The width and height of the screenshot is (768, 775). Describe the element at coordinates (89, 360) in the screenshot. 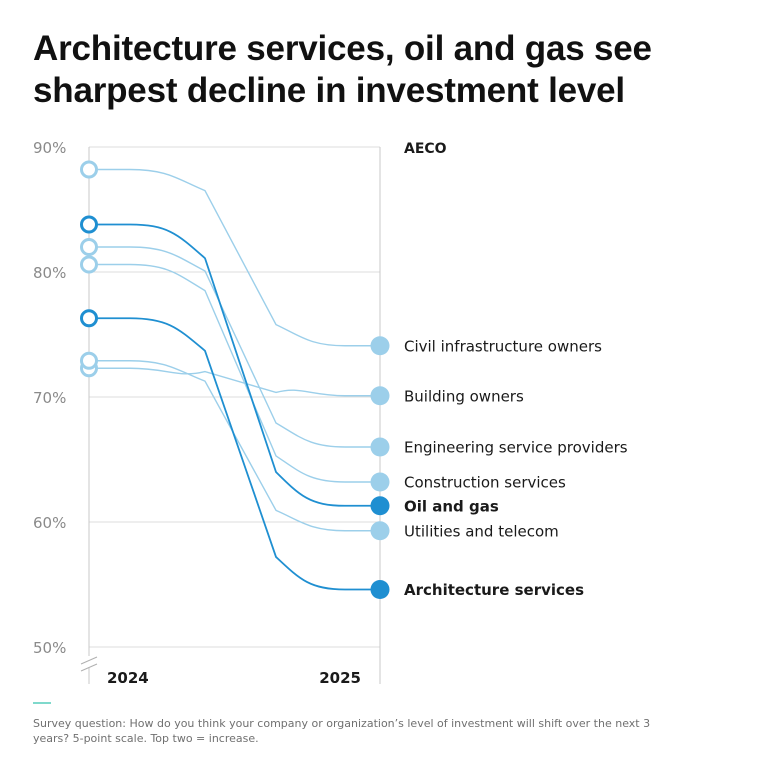

I see `marker-2024-utilities-and-telecom` at that location.